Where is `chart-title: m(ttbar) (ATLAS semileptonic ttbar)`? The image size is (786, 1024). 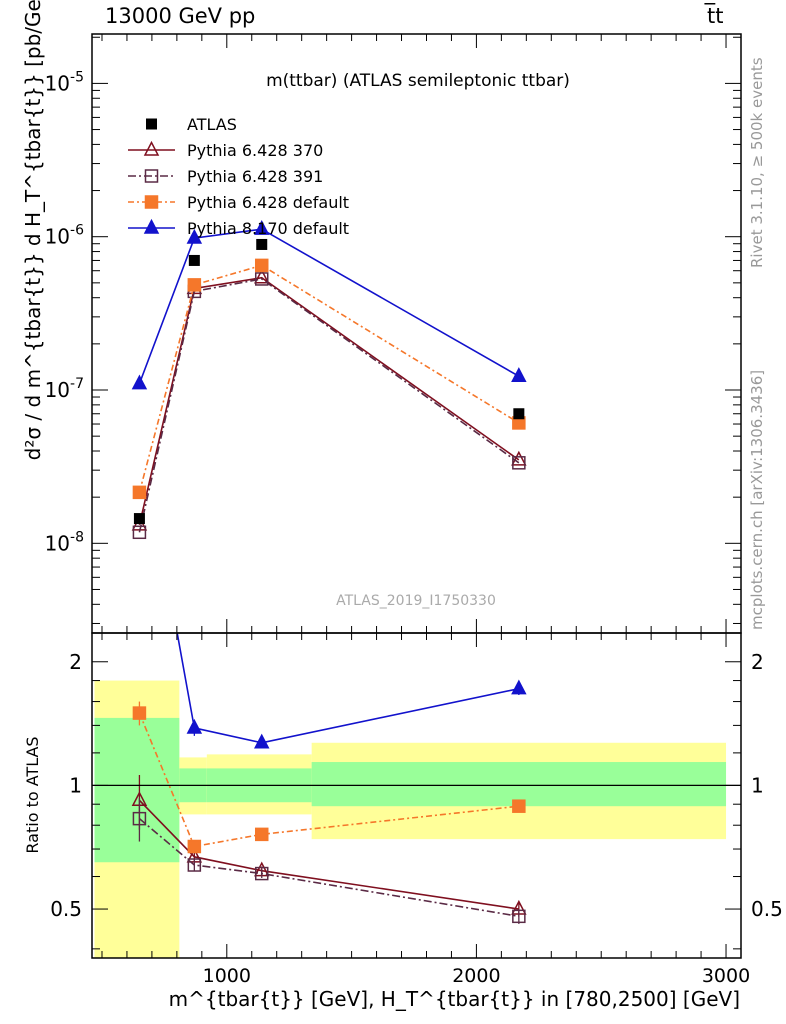 chart-title: m(ttbar) (ATLAS semileptonic ttbar) is located at coordinates (418, 81).